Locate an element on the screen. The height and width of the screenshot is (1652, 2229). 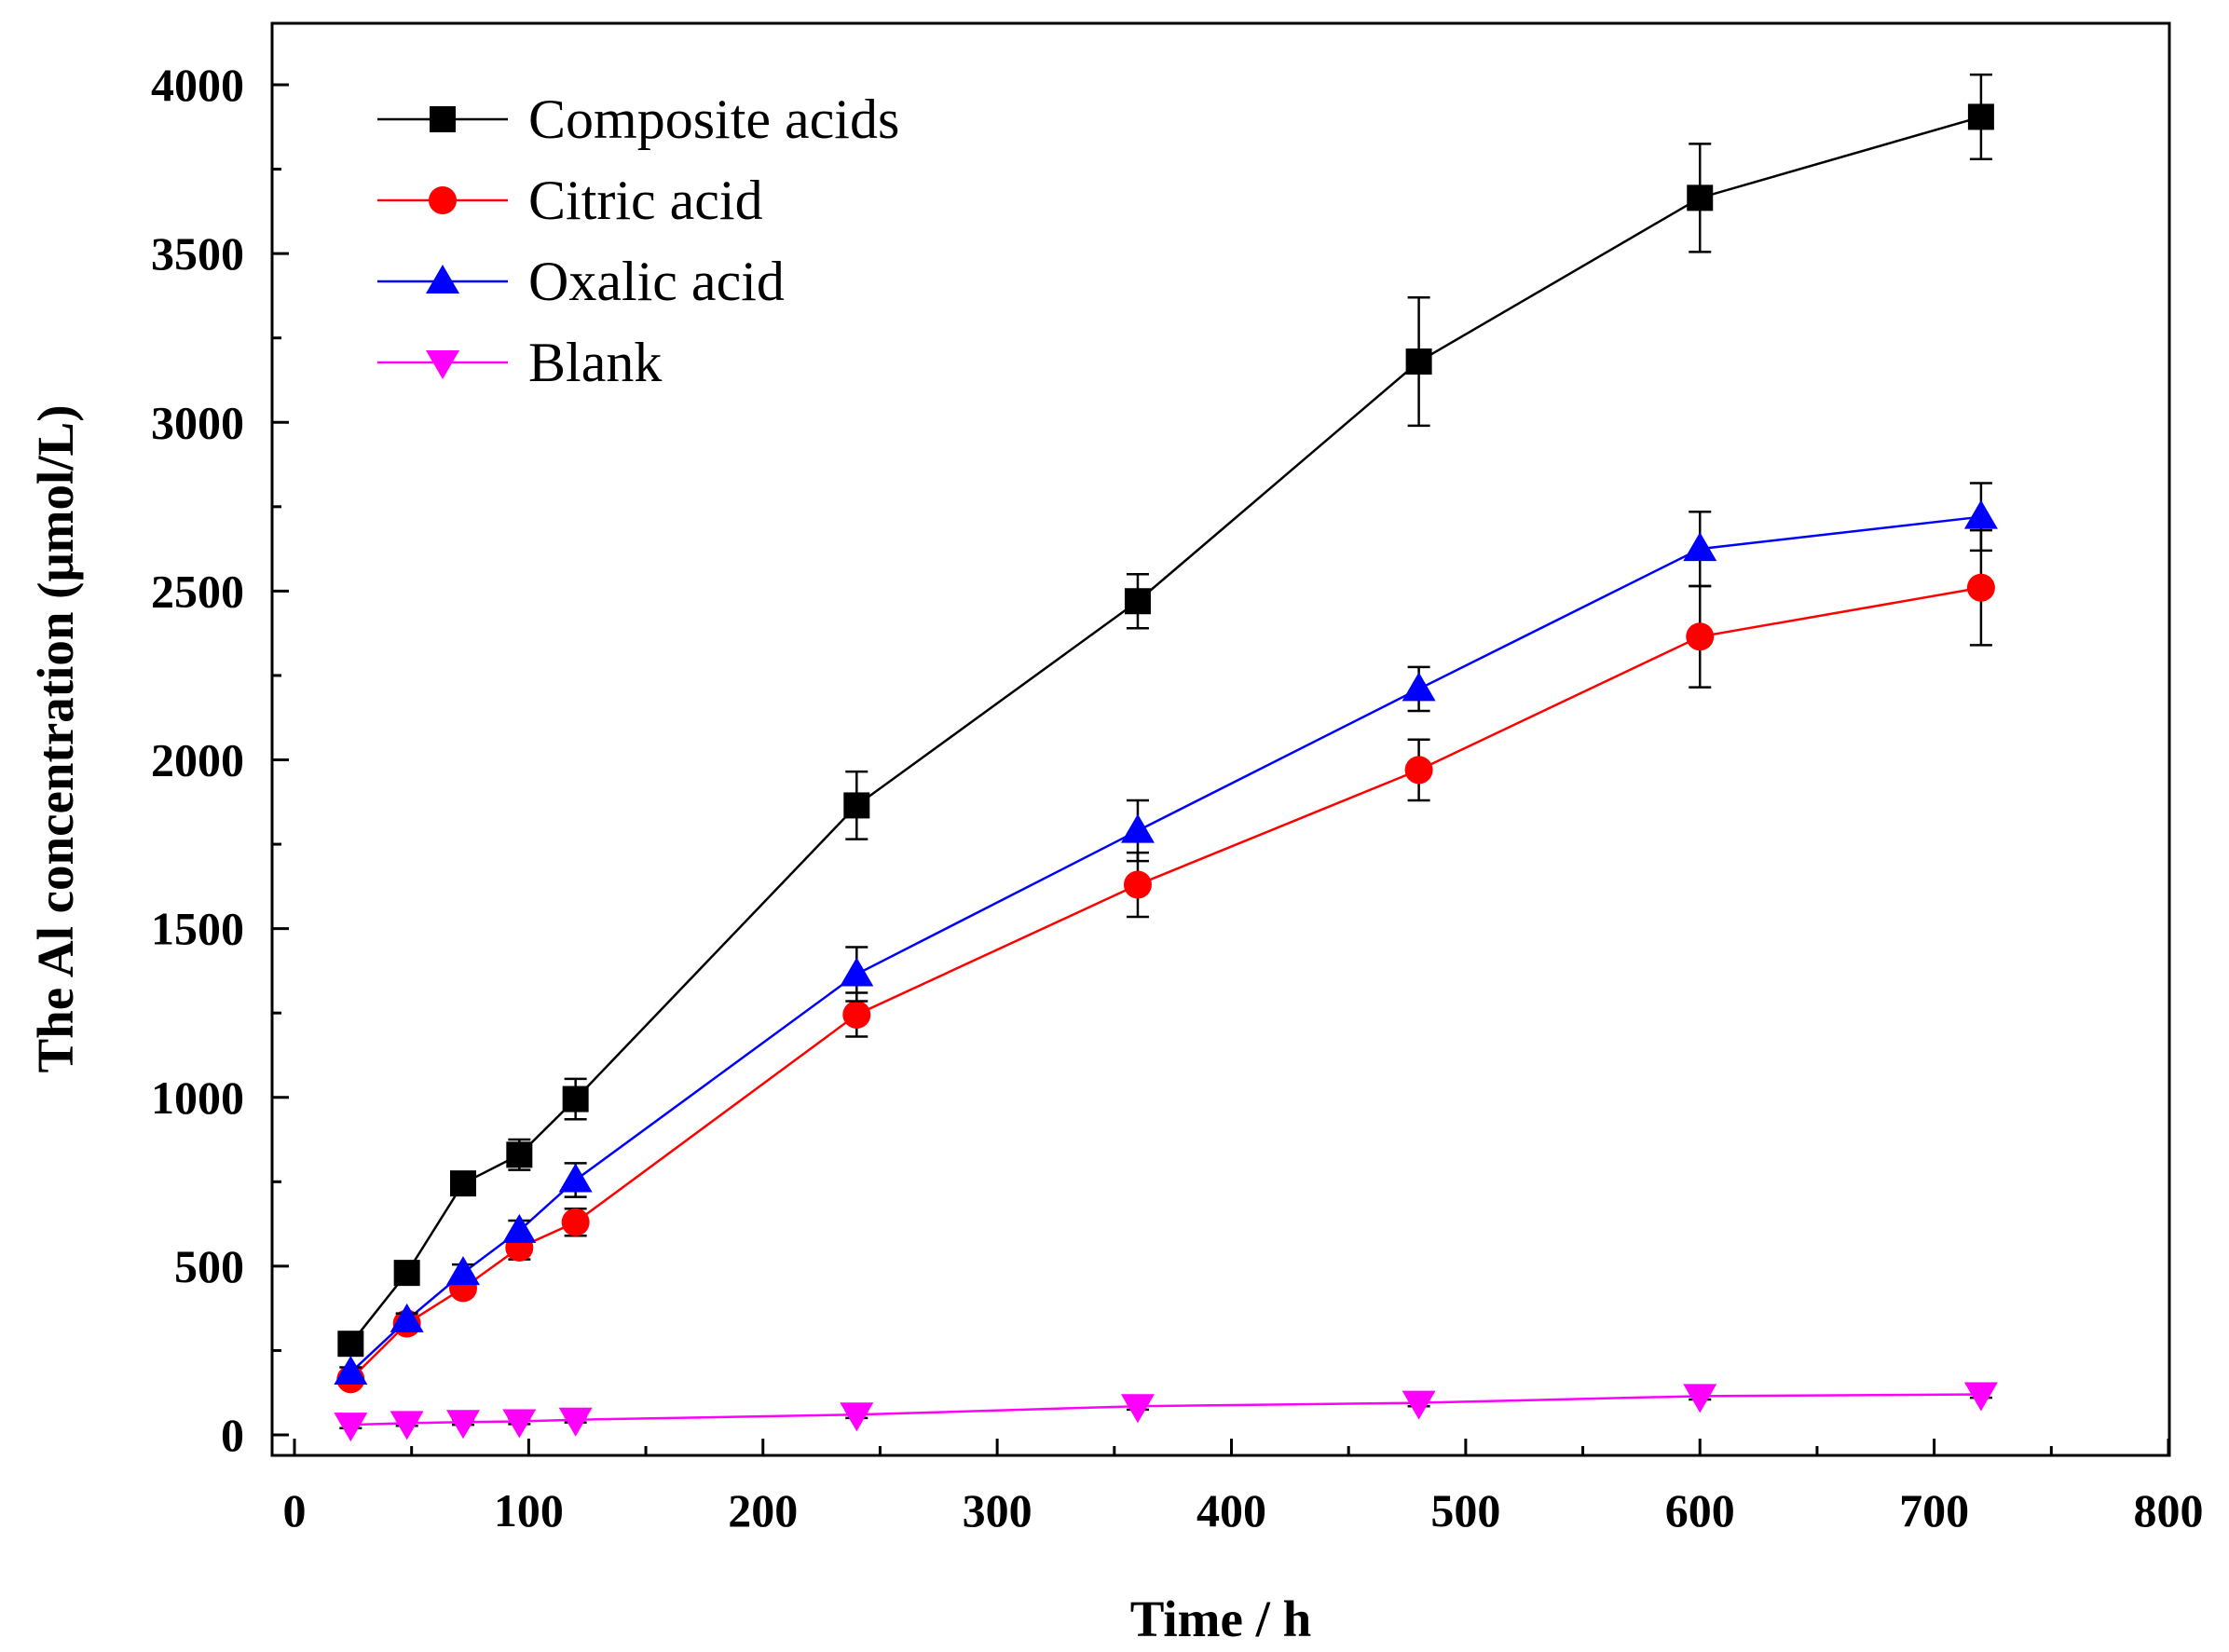
legend-label: Blank is located at coordinates (595, 362).